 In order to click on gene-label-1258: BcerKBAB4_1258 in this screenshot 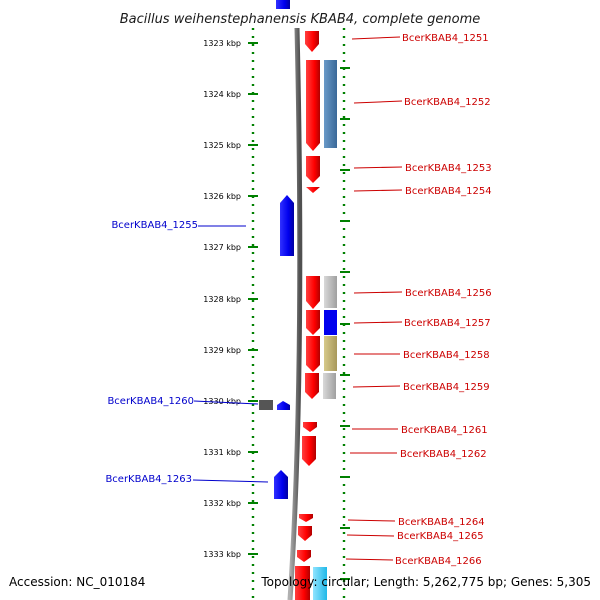, I will do `click(446, 355)`.